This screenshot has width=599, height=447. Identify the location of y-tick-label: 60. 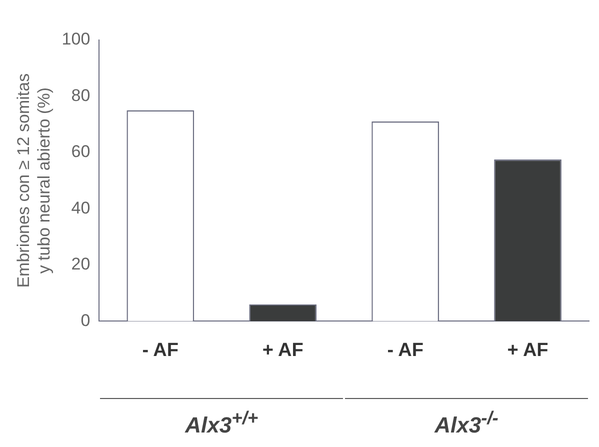
(80, 152).